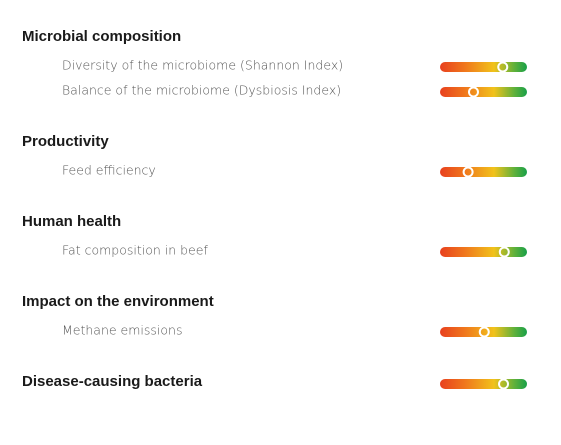 The width and height of the screenshot is (561, 445). Describe the element at coordinates (112, 381) in the screenshot. I see `section-heading: Disease-causing bacteria` at that location.